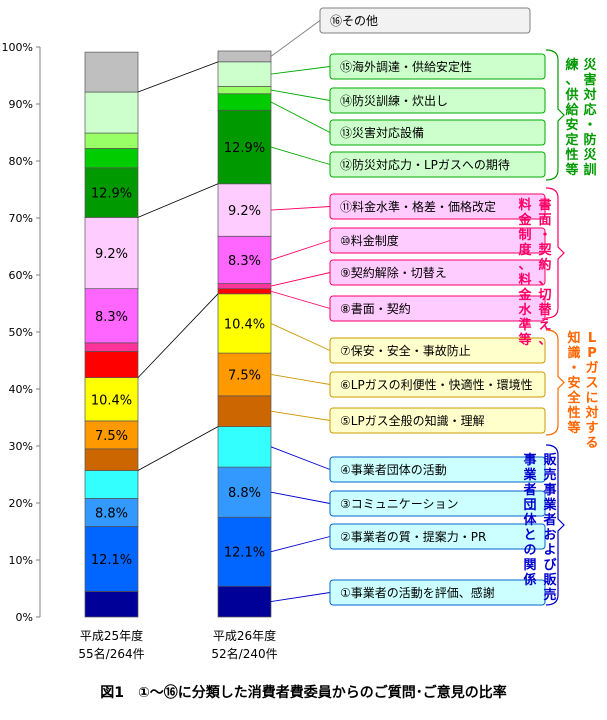  Describe the element at coordinates (412, 420) in the screenshot. I see `legend-label: ⑤LPガス全般の知識・理解` at that location.